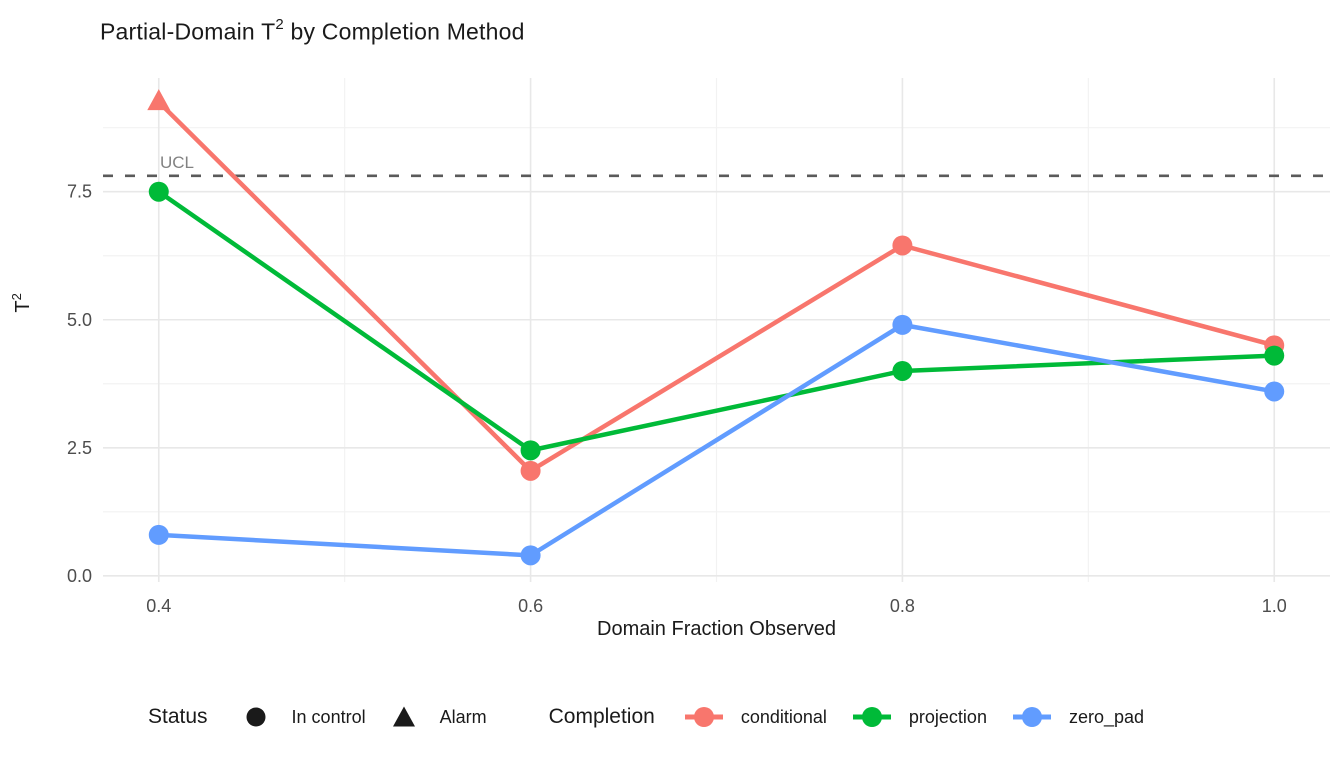 Image resolution: width=1344 pixels, height=768 pixels. I want to click on chart-title-superscript: 2, so click(279, 24).